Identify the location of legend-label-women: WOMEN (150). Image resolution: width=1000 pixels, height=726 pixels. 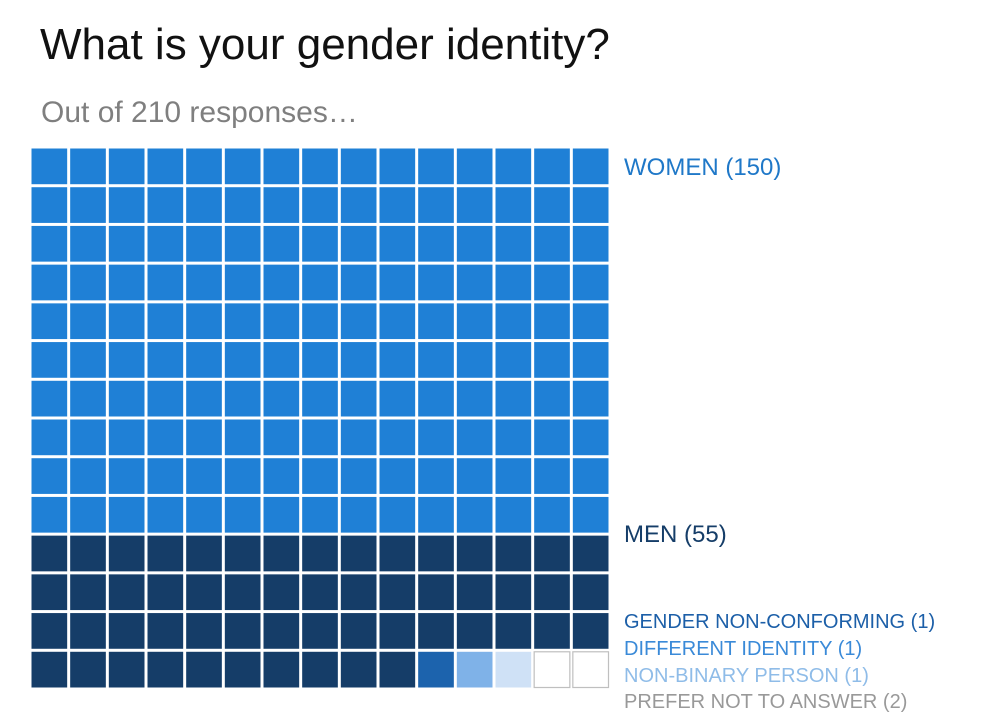
(703, 167).